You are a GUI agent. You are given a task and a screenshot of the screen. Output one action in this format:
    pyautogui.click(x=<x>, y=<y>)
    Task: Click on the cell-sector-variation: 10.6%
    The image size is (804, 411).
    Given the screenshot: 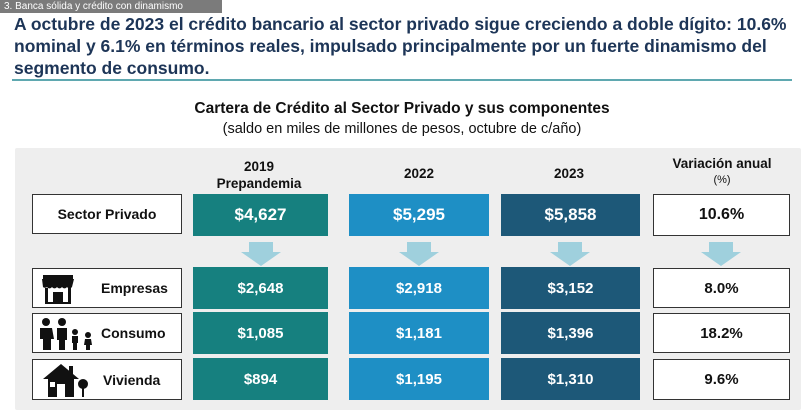 What is the action you would take?
    pyautogui.click(x=721, y=215)
    